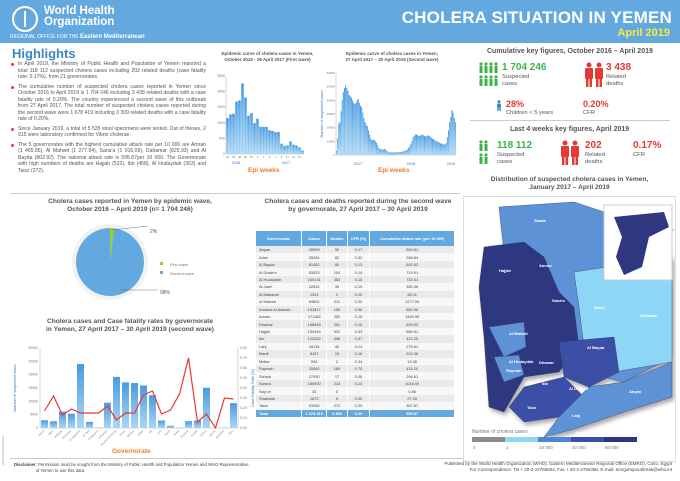 This screenshot has width=680, height=481. What do you see at coordinates (122, 432) in the screenshot?
I see `x-tick-label: Amran` at bounding box center [122, 432].